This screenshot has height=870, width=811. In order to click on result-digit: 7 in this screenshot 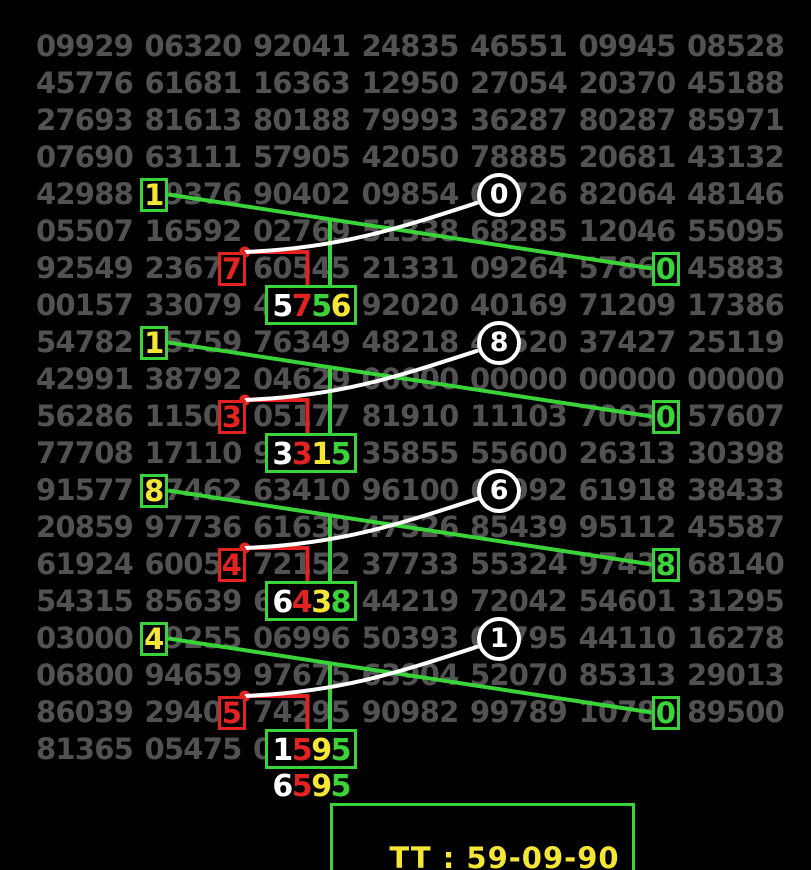, I will do `click(302, 306)`.